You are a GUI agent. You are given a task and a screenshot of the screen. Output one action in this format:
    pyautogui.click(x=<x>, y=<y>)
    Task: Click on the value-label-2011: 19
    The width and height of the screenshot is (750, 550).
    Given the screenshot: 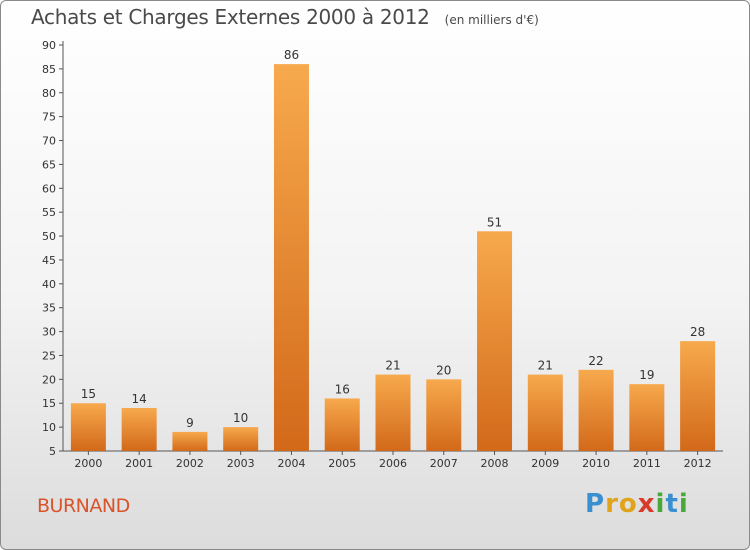 What is the action you would take?
    pyautogui.click(x=646, y=375)
    